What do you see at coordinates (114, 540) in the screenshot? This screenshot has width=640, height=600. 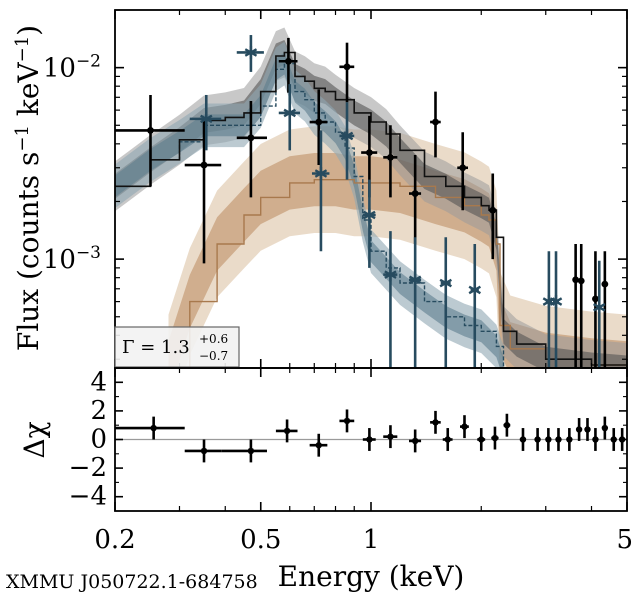 I see `energy-tick-label: 0.2` at bounding box center [114, 540].